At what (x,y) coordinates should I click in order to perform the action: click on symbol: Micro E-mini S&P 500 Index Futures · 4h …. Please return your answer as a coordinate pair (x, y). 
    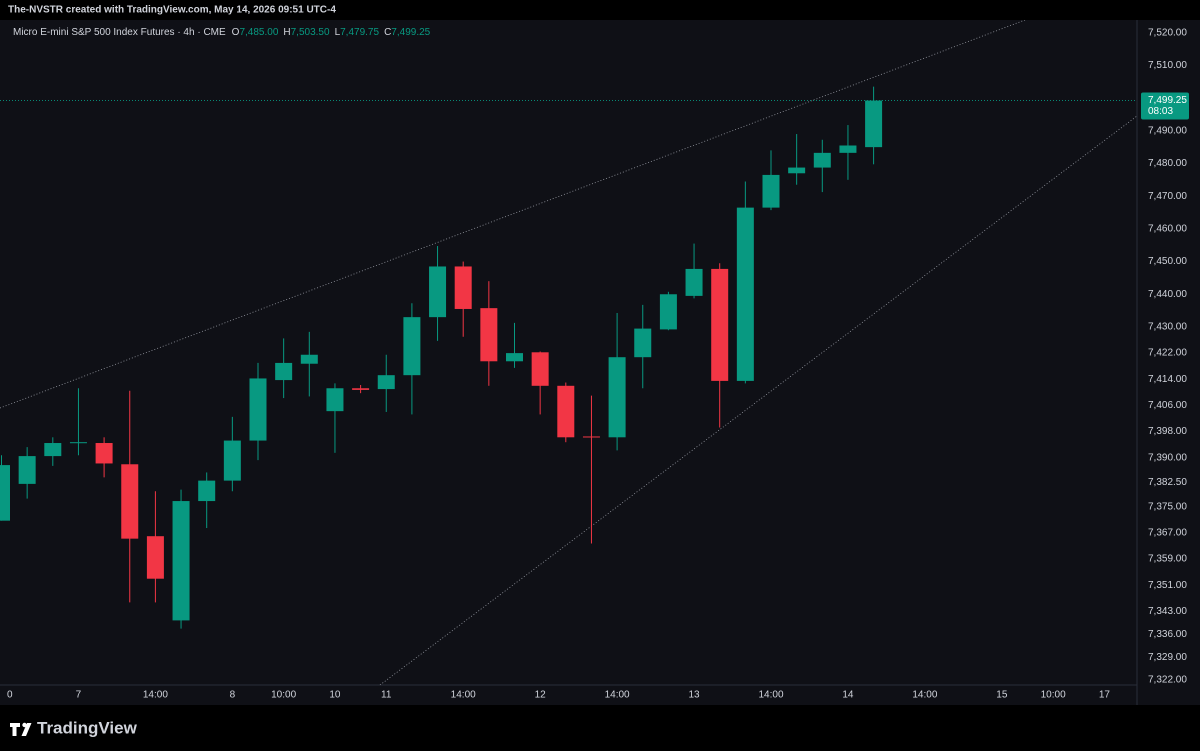
    Looking at the image, I should click on (119, 32).